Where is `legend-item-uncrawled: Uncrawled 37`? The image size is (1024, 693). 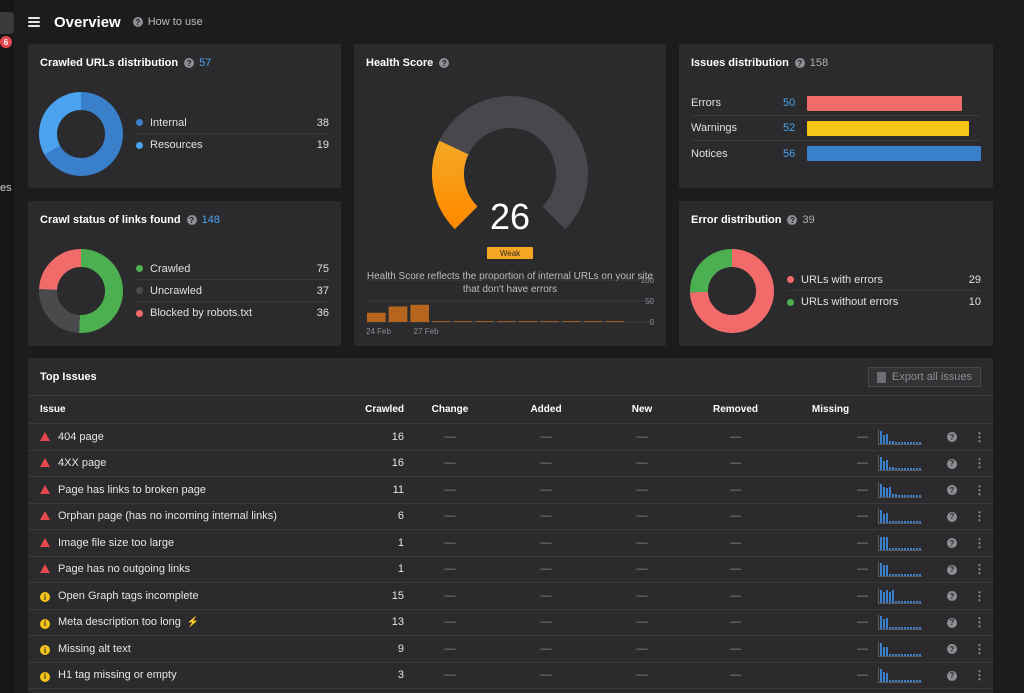
legend-item-uncrawled: Uncrawled 37 is located at coordinates (232, 291).